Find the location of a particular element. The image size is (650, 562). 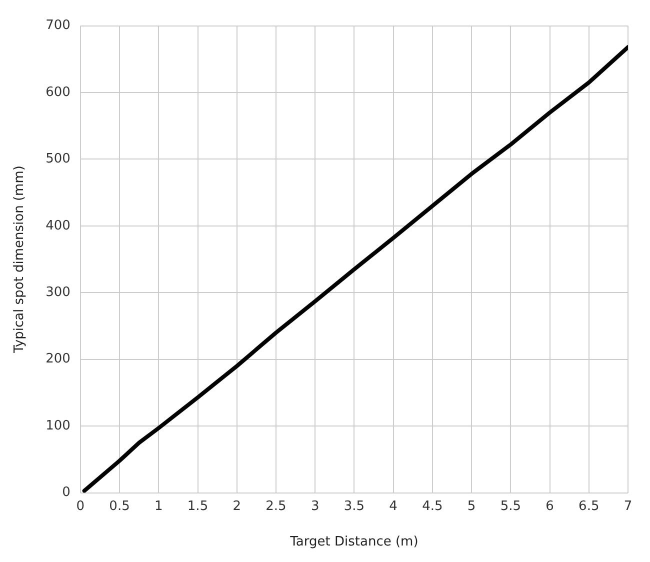

x-tick-label: 1 is located at coordinates (158, 506).